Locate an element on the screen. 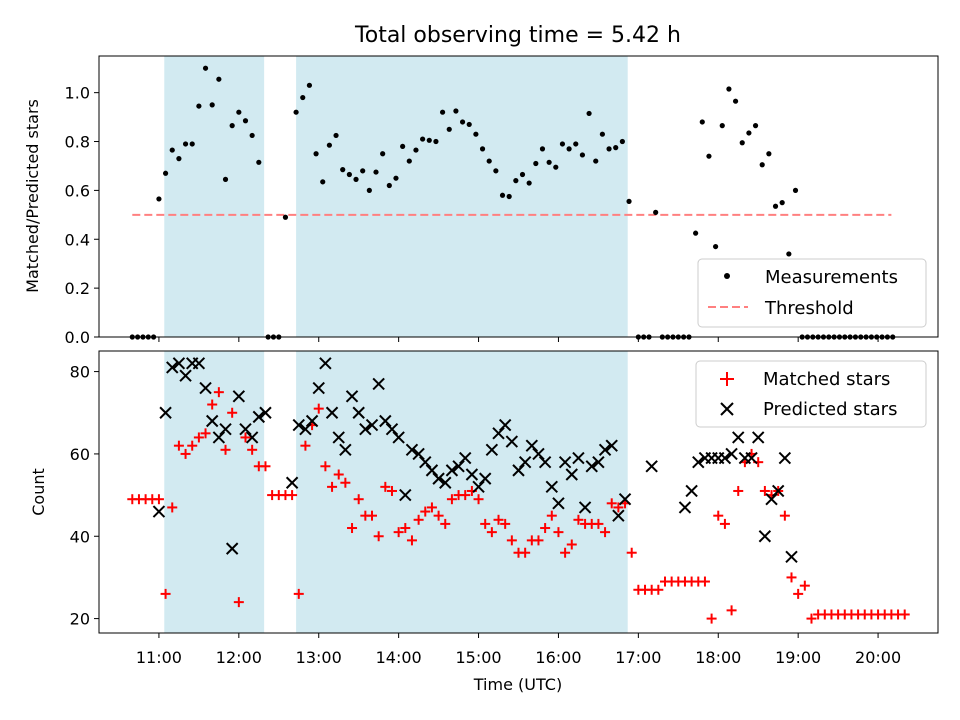  chart-title: Total observing time = 5.42 h is located at coordinates (517, 35).